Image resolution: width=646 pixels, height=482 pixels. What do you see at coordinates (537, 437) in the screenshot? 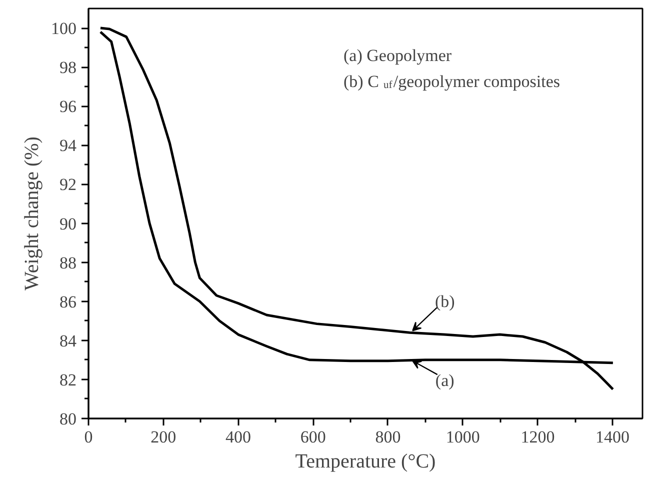
I see `x-tick-label: 1200` at bounding box center [537, 437].